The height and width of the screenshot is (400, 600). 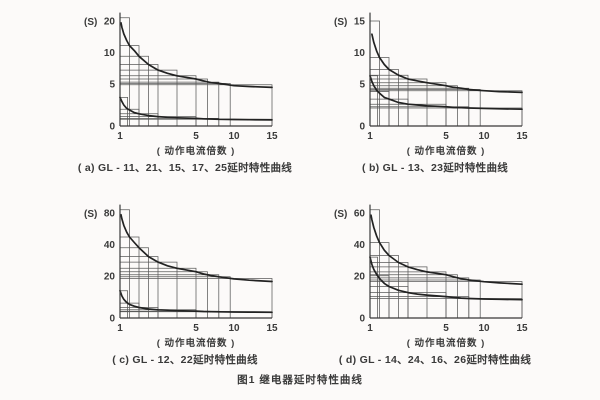 What do you see at coordinates (185, 360) in the screenshot?
I see `subplot-c-caption: ( c) GL - 12、22延时特性曲线` at bounding box center [185, 360].